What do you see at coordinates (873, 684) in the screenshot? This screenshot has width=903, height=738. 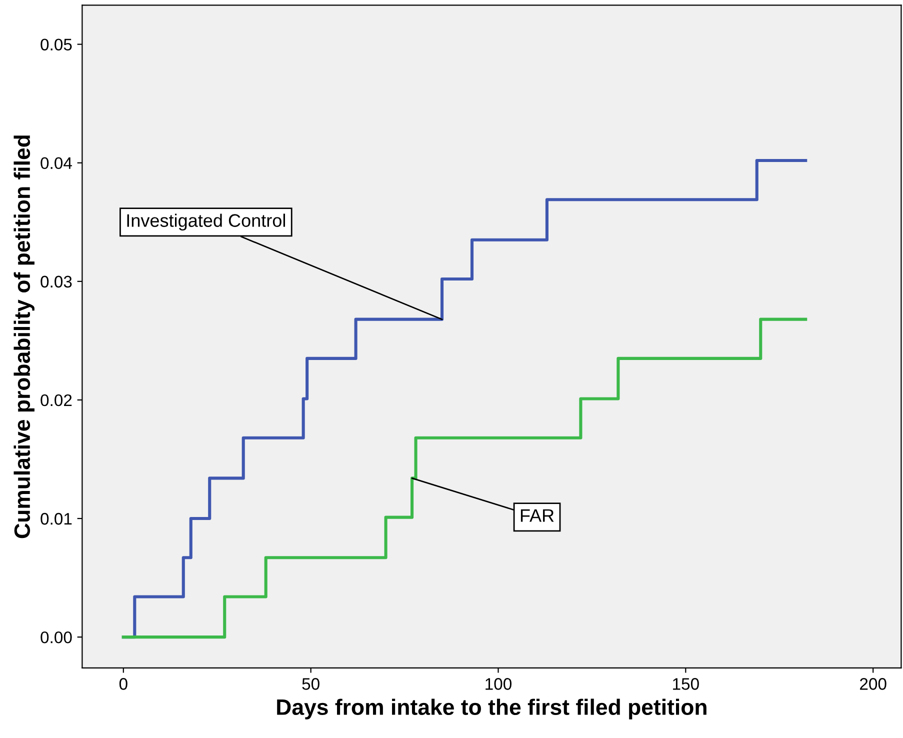 I see `x-tick-label: 200` at bounding box center [873, 684].